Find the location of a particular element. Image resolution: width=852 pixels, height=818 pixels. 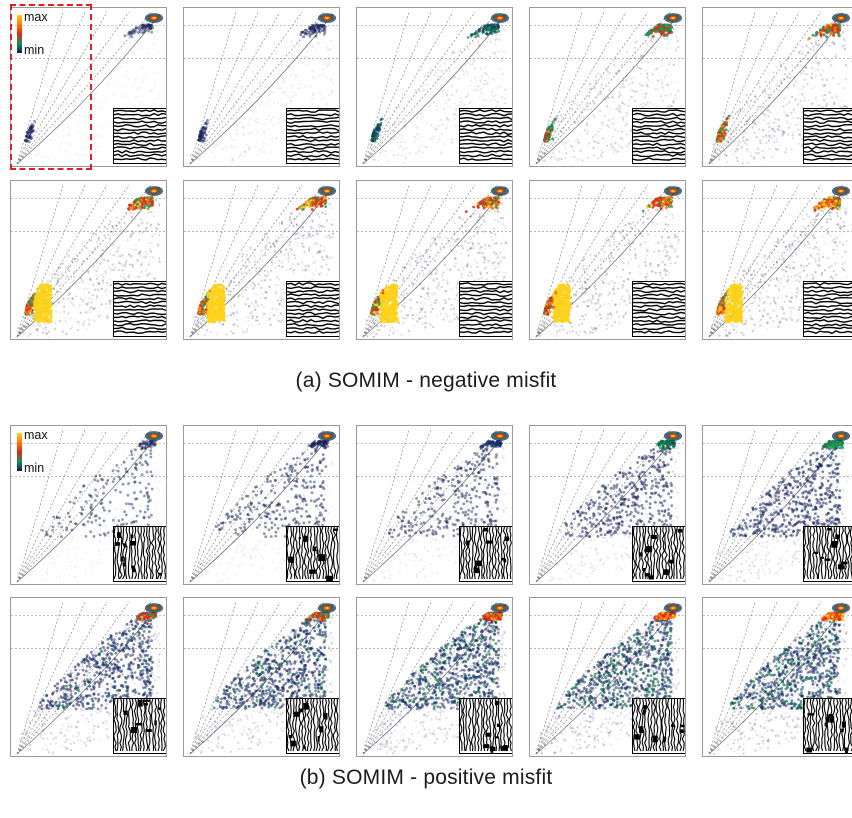

caption-positive-misfit: (b) SOMIM - positive misfit is located at coordinates (426, 777).